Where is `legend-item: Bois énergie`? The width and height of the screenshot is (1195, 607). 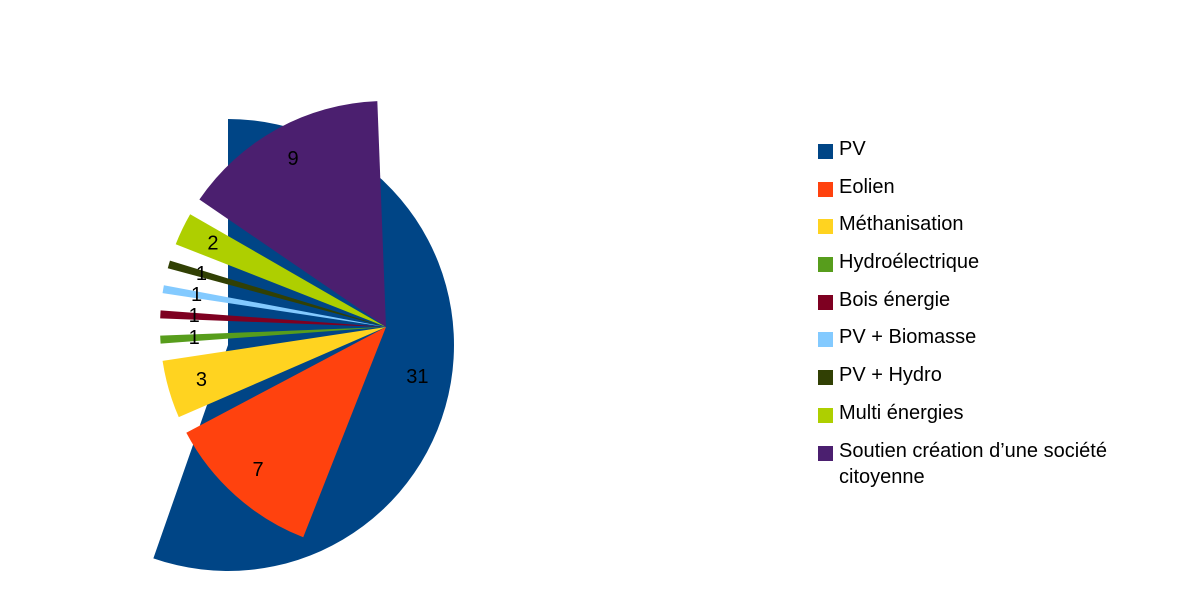 legend-item: Bois énergie is located at coordinates (1006, 306).